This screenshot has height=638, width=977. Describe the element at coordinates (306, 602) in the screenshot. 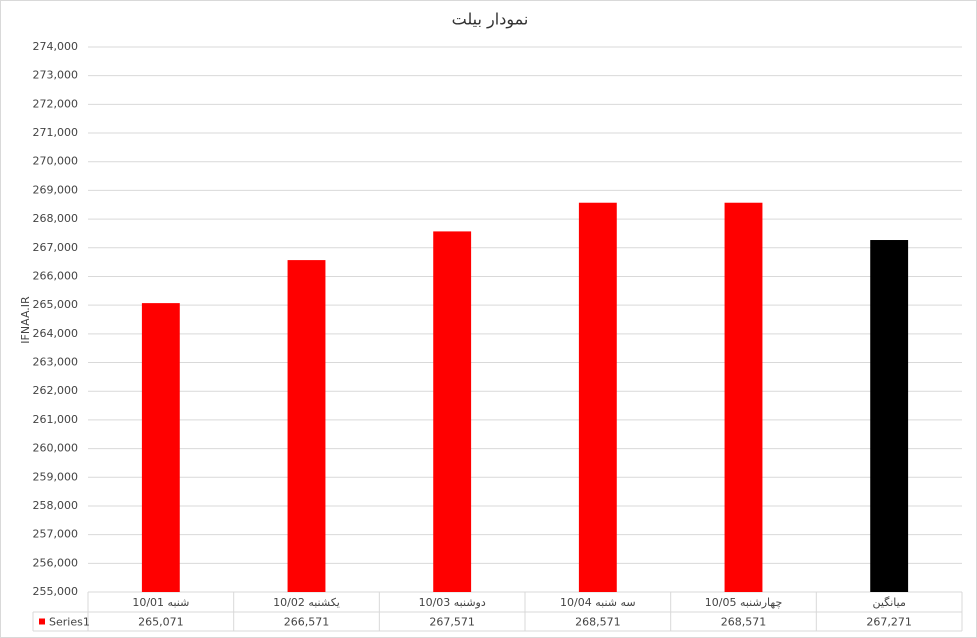

I see `x-tick-label: 10/02 یکشنبه` at that location.